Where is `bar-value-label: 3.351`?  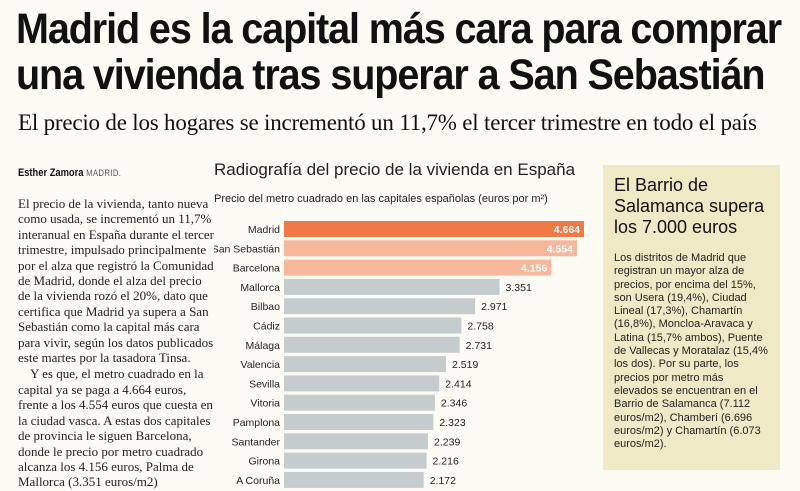 bar-value-label: 3.351 is located at coordinates (519, 288).